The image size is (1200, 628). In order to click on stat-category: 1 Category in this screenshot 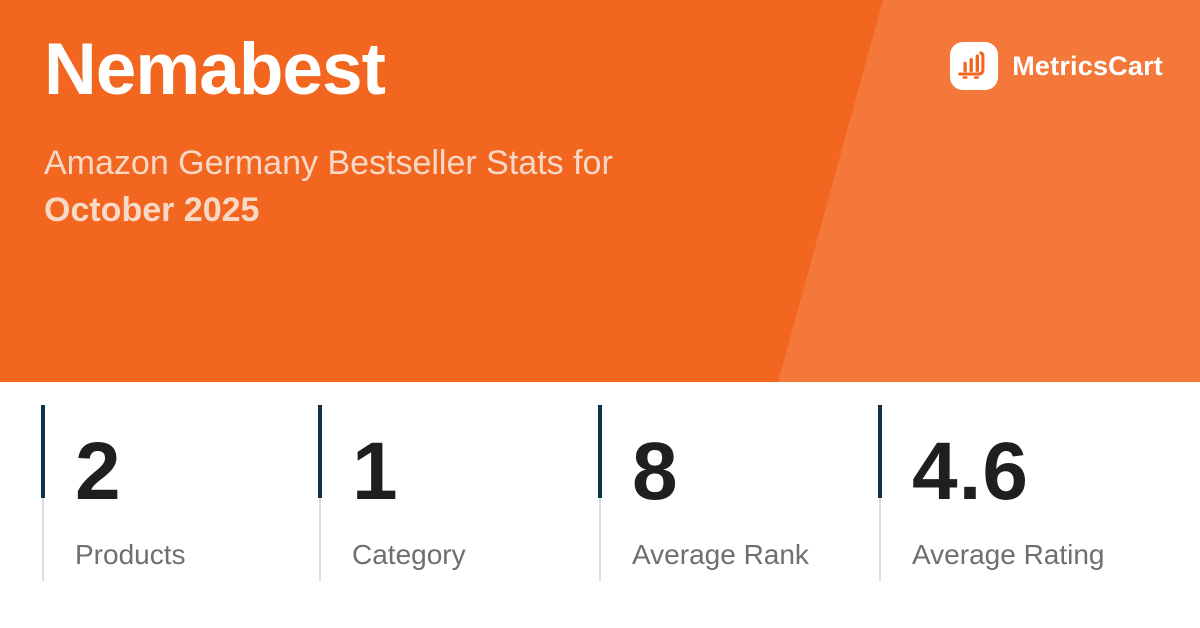, I will do `click(453, 495)`.